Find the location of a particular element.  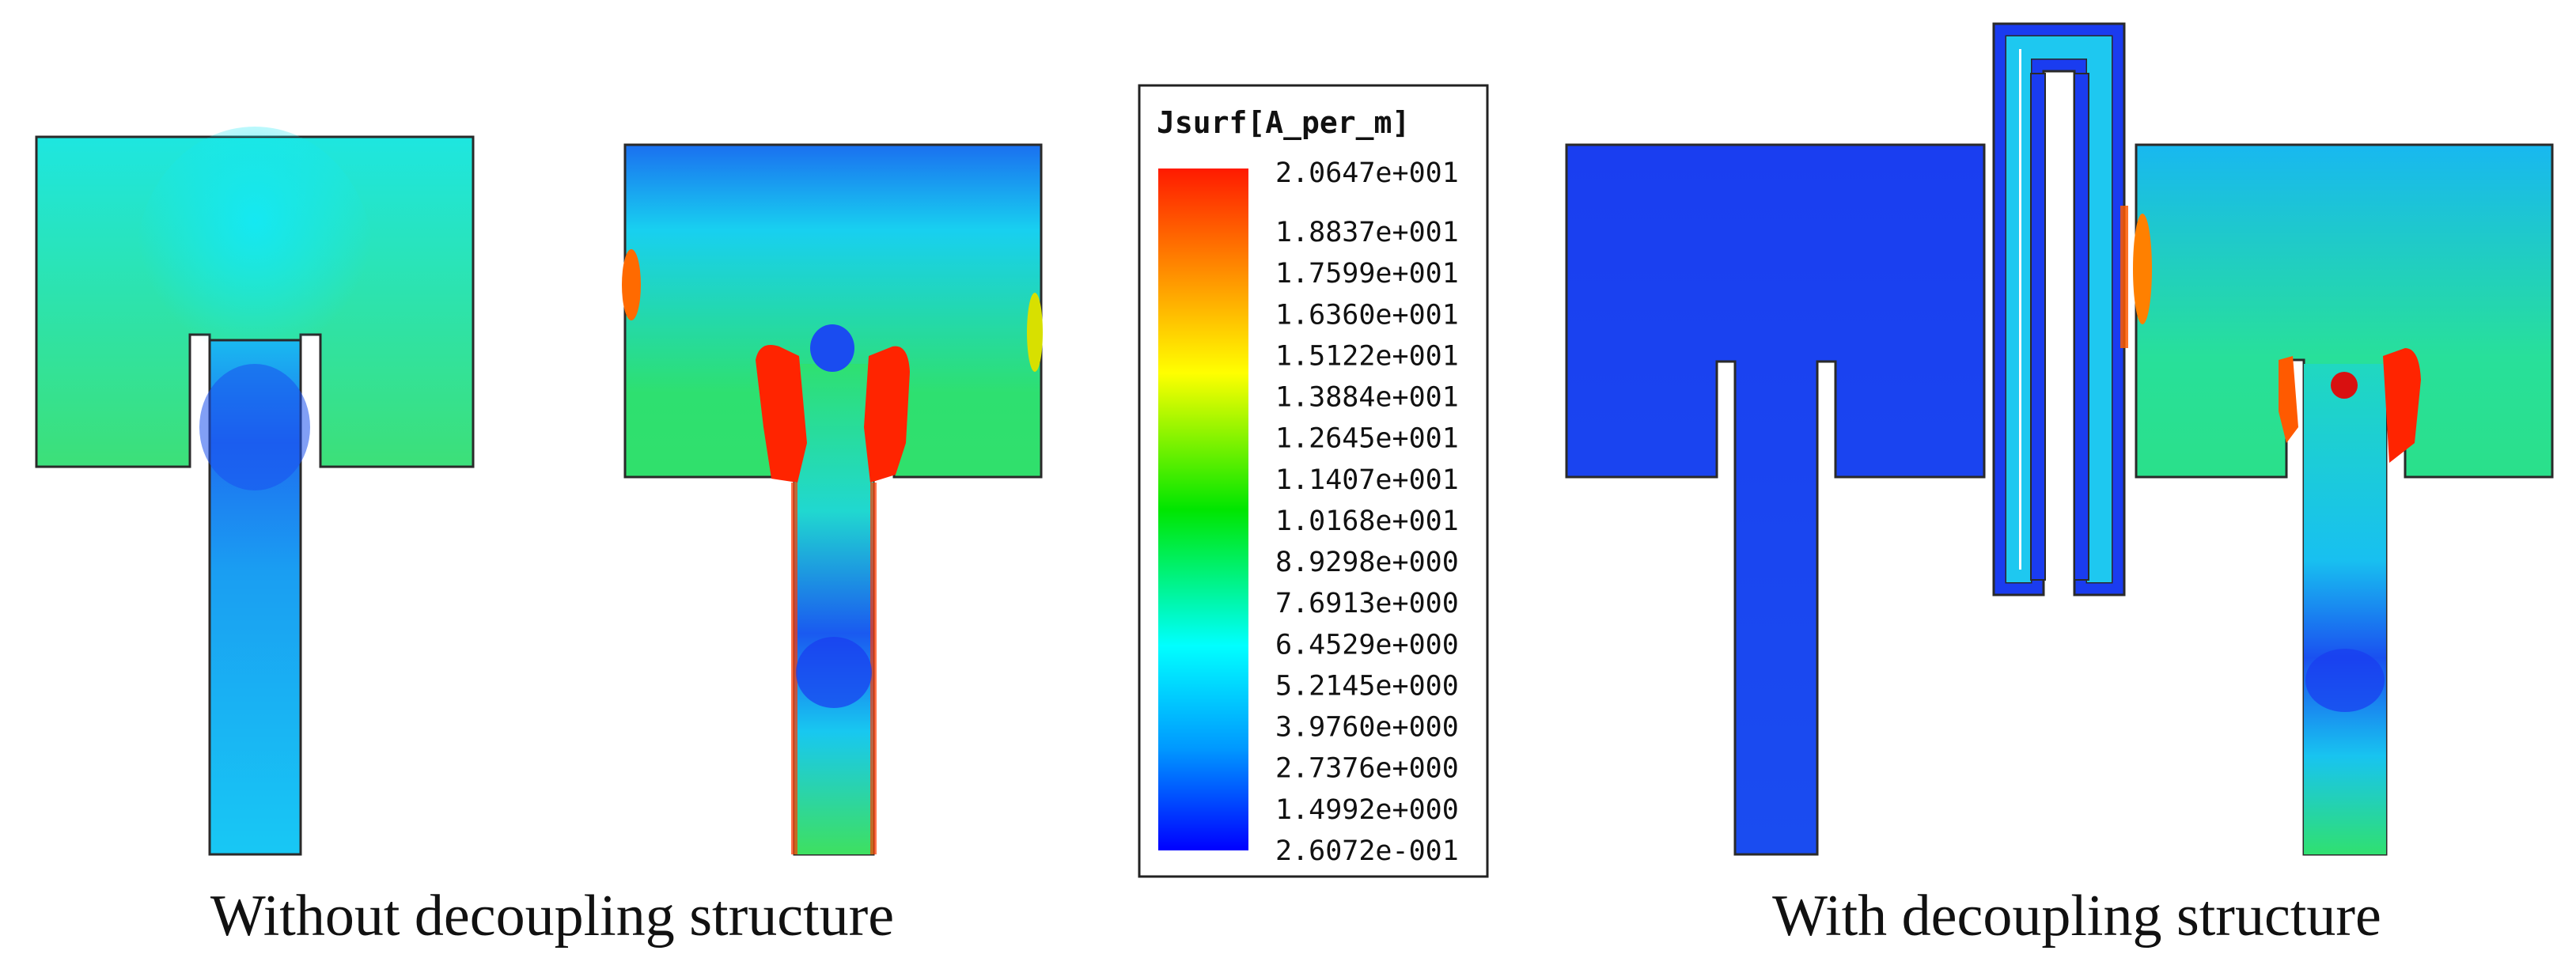

antenna-4-current is located at coordinates (2343, 500).